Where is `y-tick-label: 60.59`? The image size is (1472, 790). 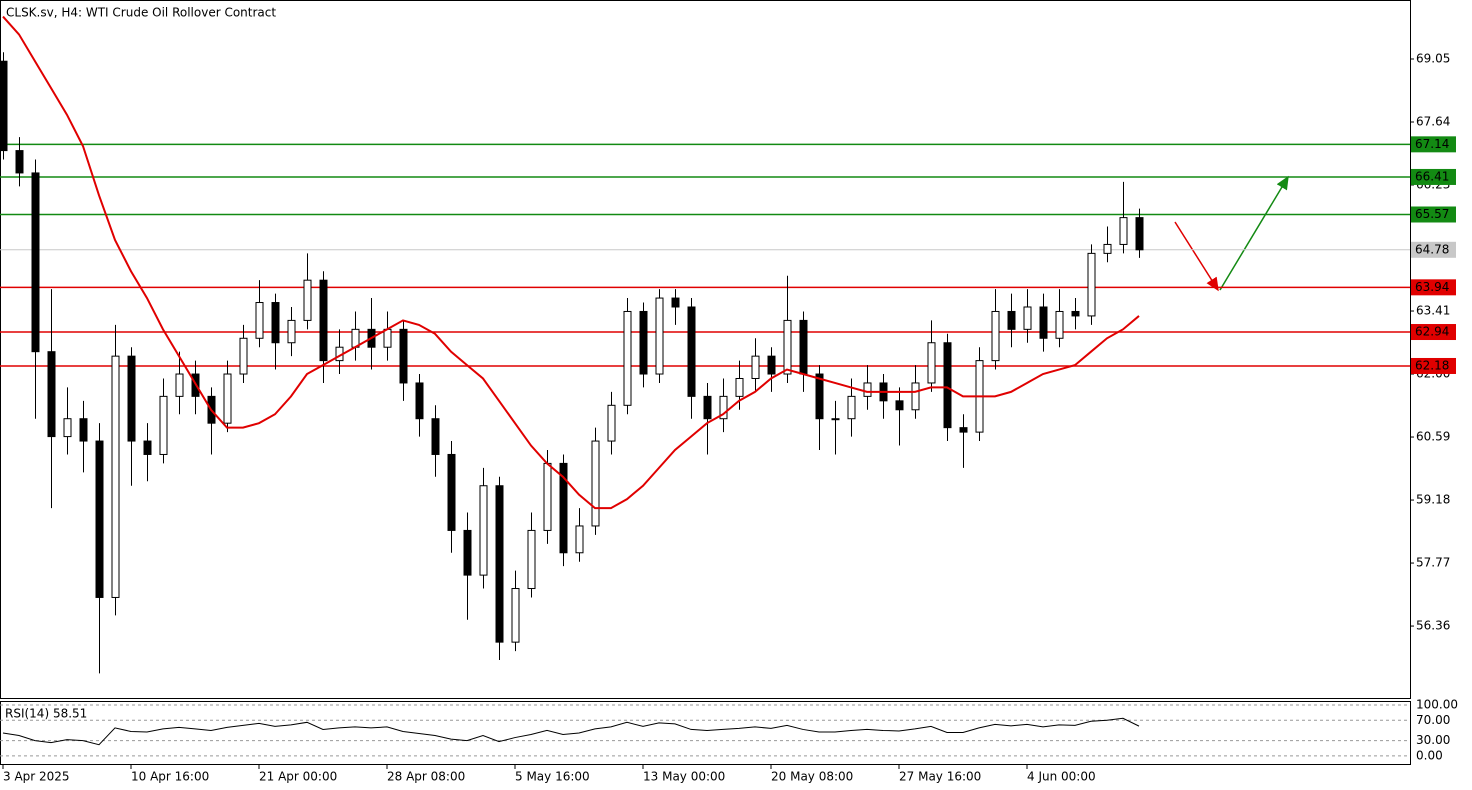
y-tick-label: 60.59 is located at coordinates (1433, 437).